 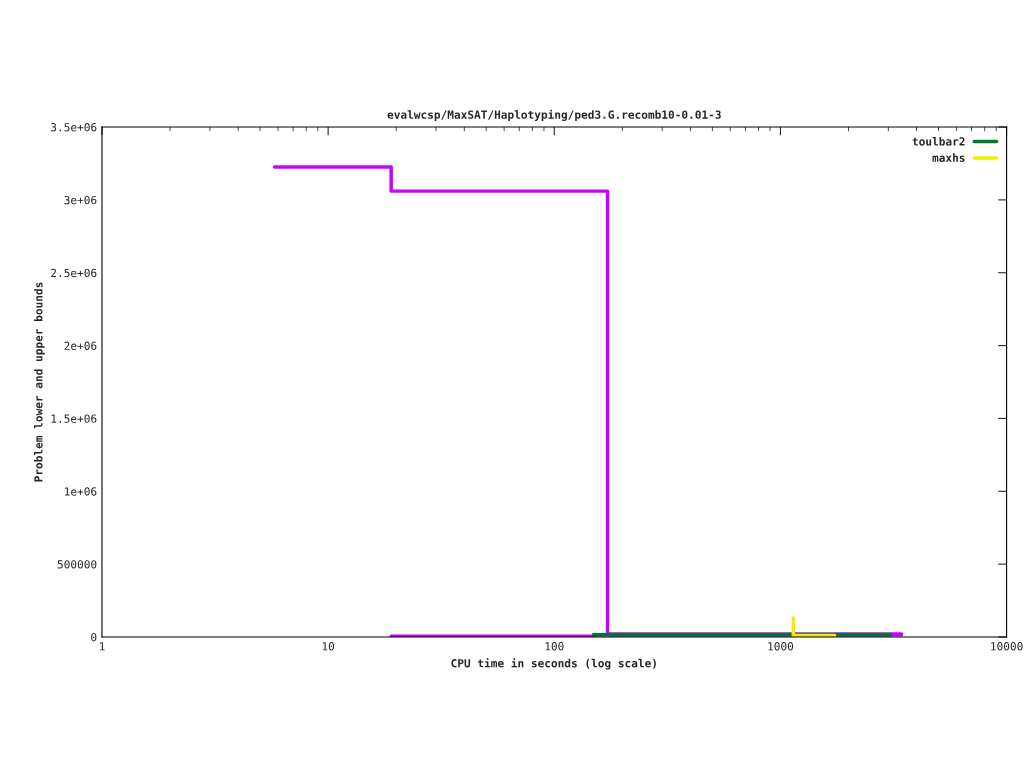 I want to click on legend-label: maxhs, so click(x=948, y=157).